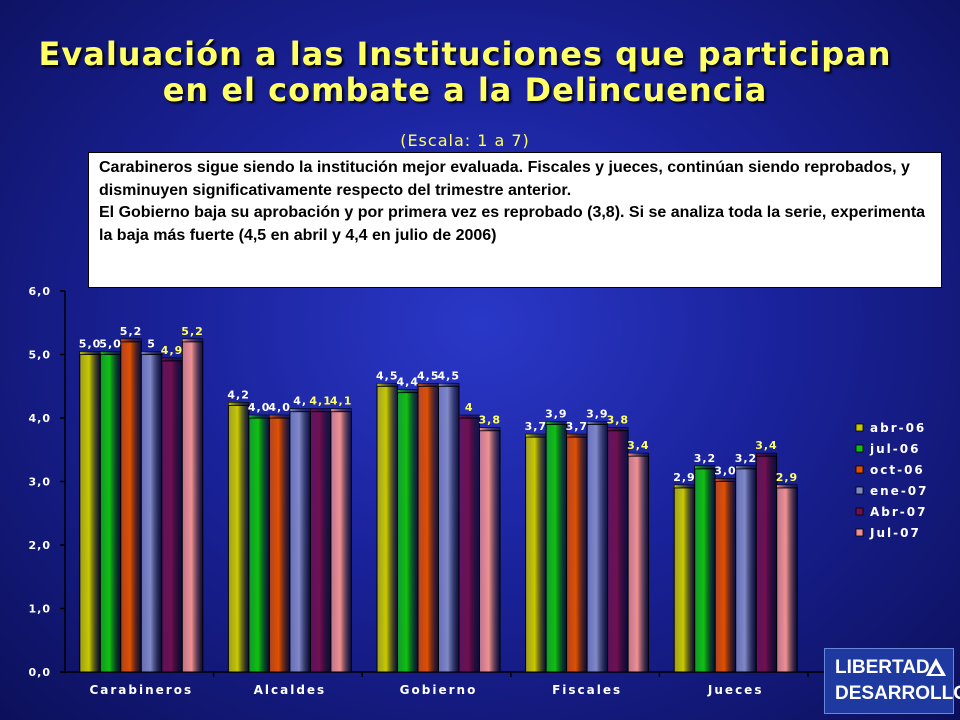  I want to click on bar-jul-06-Jueces, so click(705, 570).